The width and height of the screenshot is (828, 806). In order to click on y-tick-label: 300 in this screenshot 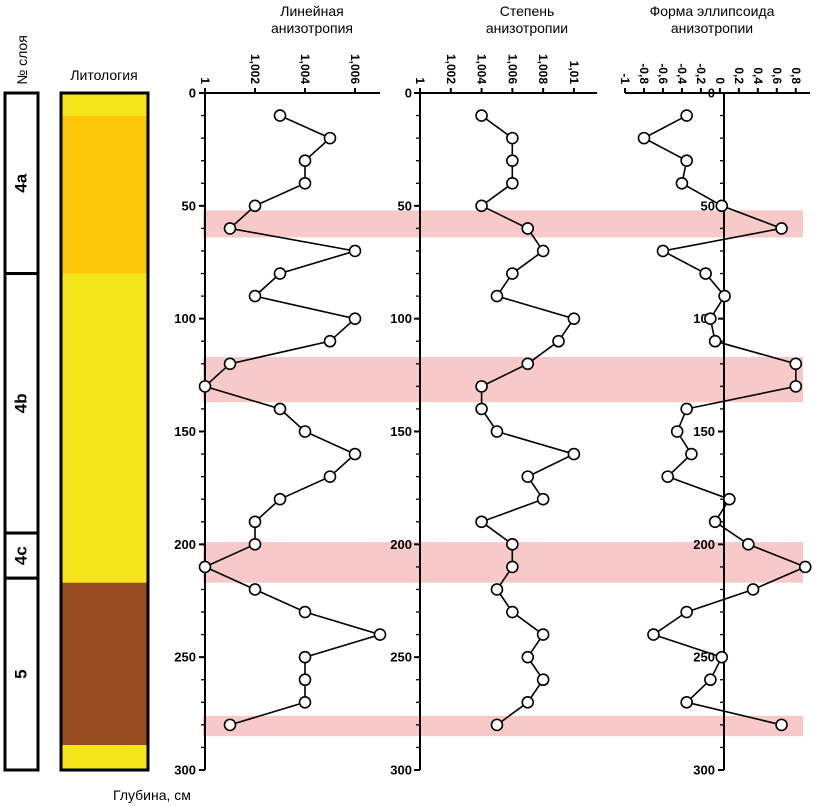, I will do `click(704, 770)`.